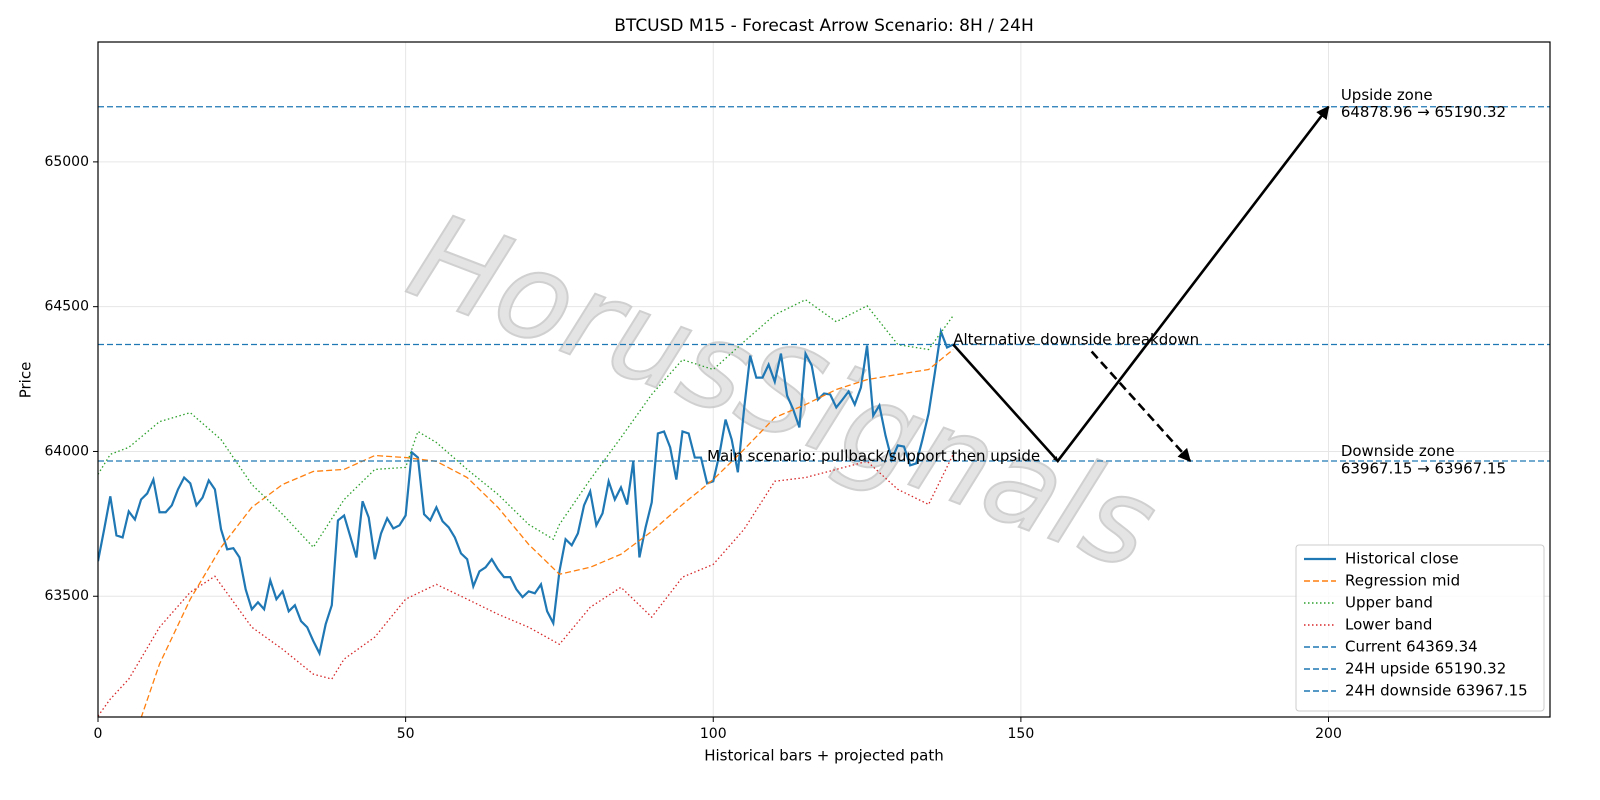 This screenshot has width=1600, height=800. What do you see at coordinates (1398, 451) in the screenshot?
I see `annotation: Downside zone` at bounding box center [1398, 451].